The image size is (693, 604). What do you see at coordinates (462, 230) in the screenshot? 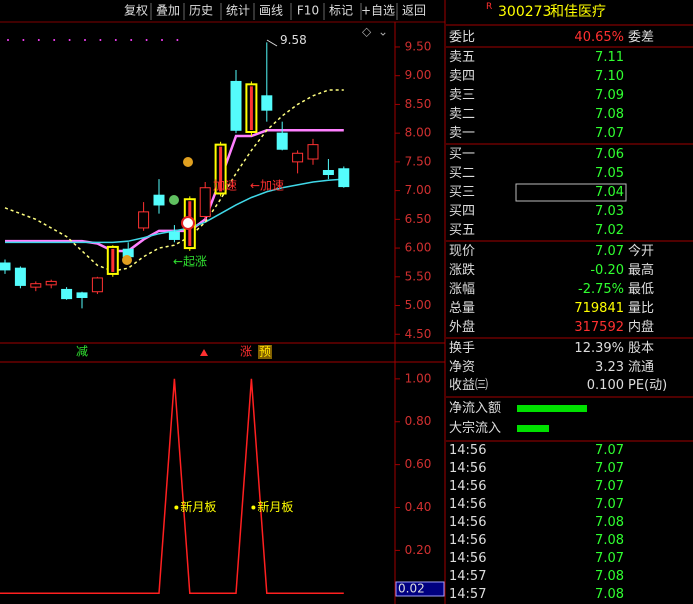
I see `row-label: 买五` at bounding box center [462, 230].